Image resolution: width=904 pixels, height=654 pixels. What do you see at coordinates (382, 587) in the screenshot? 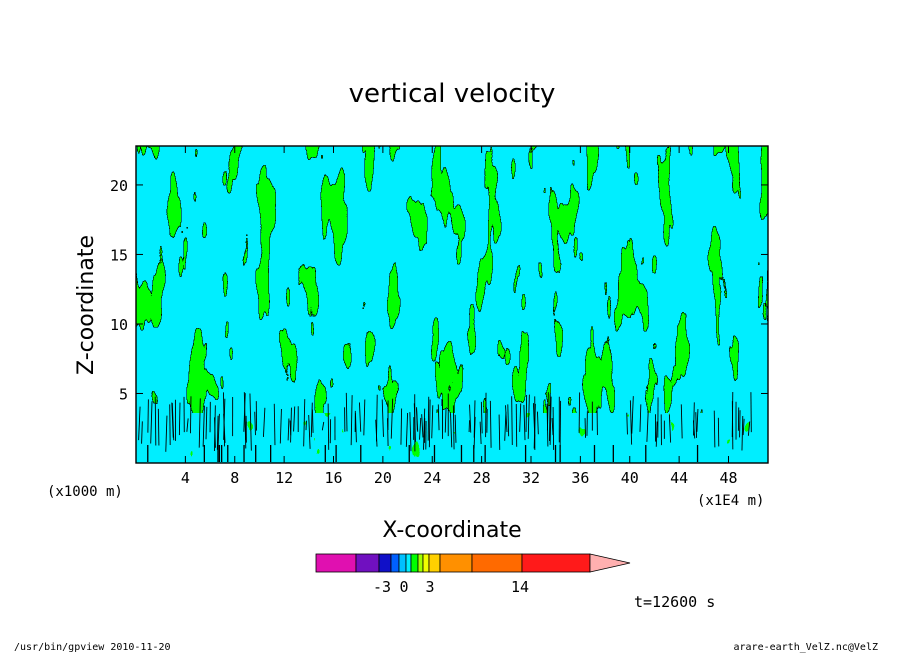
I see `colorbar-tick-label: -3` at bounding box center [382, 587].